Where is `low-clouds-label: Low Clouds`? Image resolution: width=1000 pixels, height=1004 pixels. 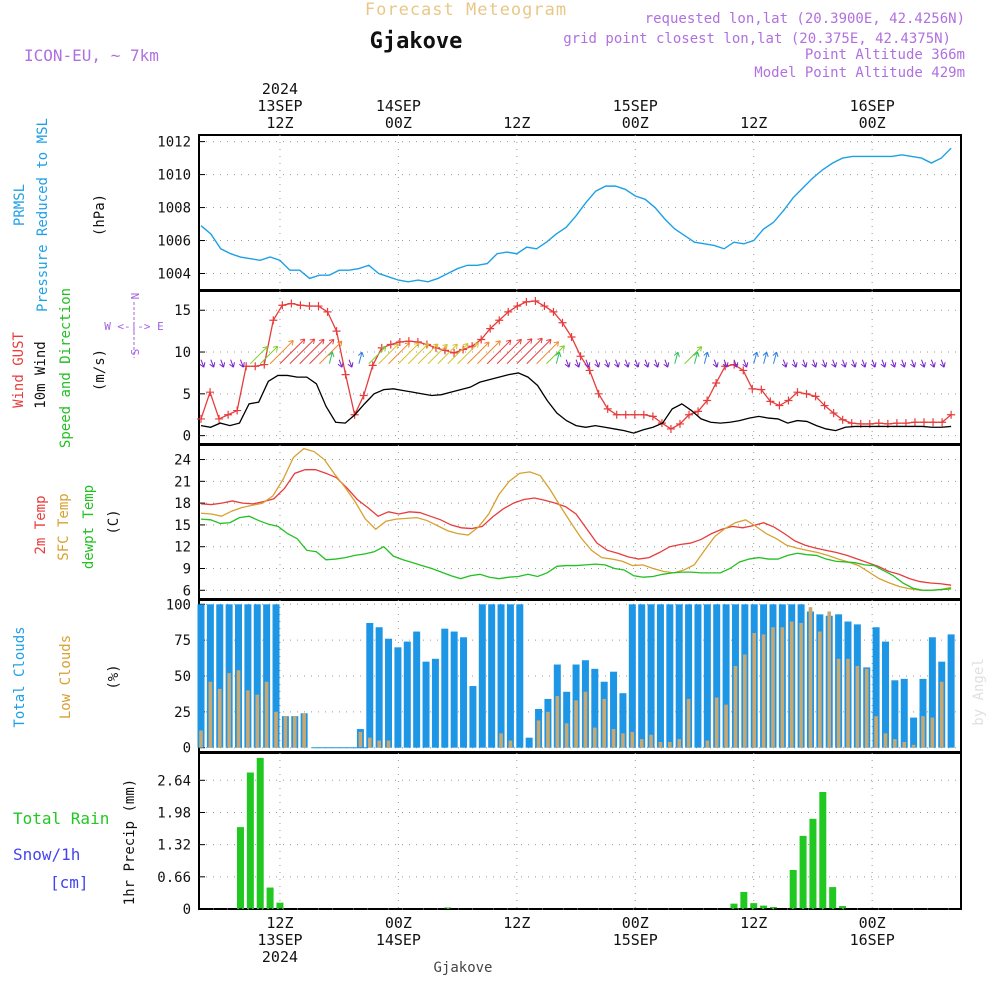
low-clouds-label: Low Clouds is located at coordinates (66, 677).